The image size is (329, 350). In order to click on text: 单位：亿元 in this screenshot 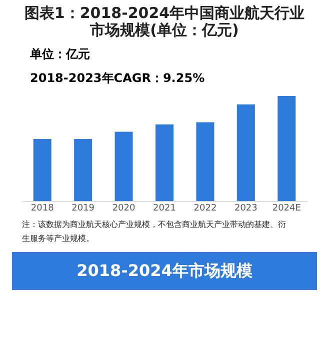, I will do `click(59, 54)`.